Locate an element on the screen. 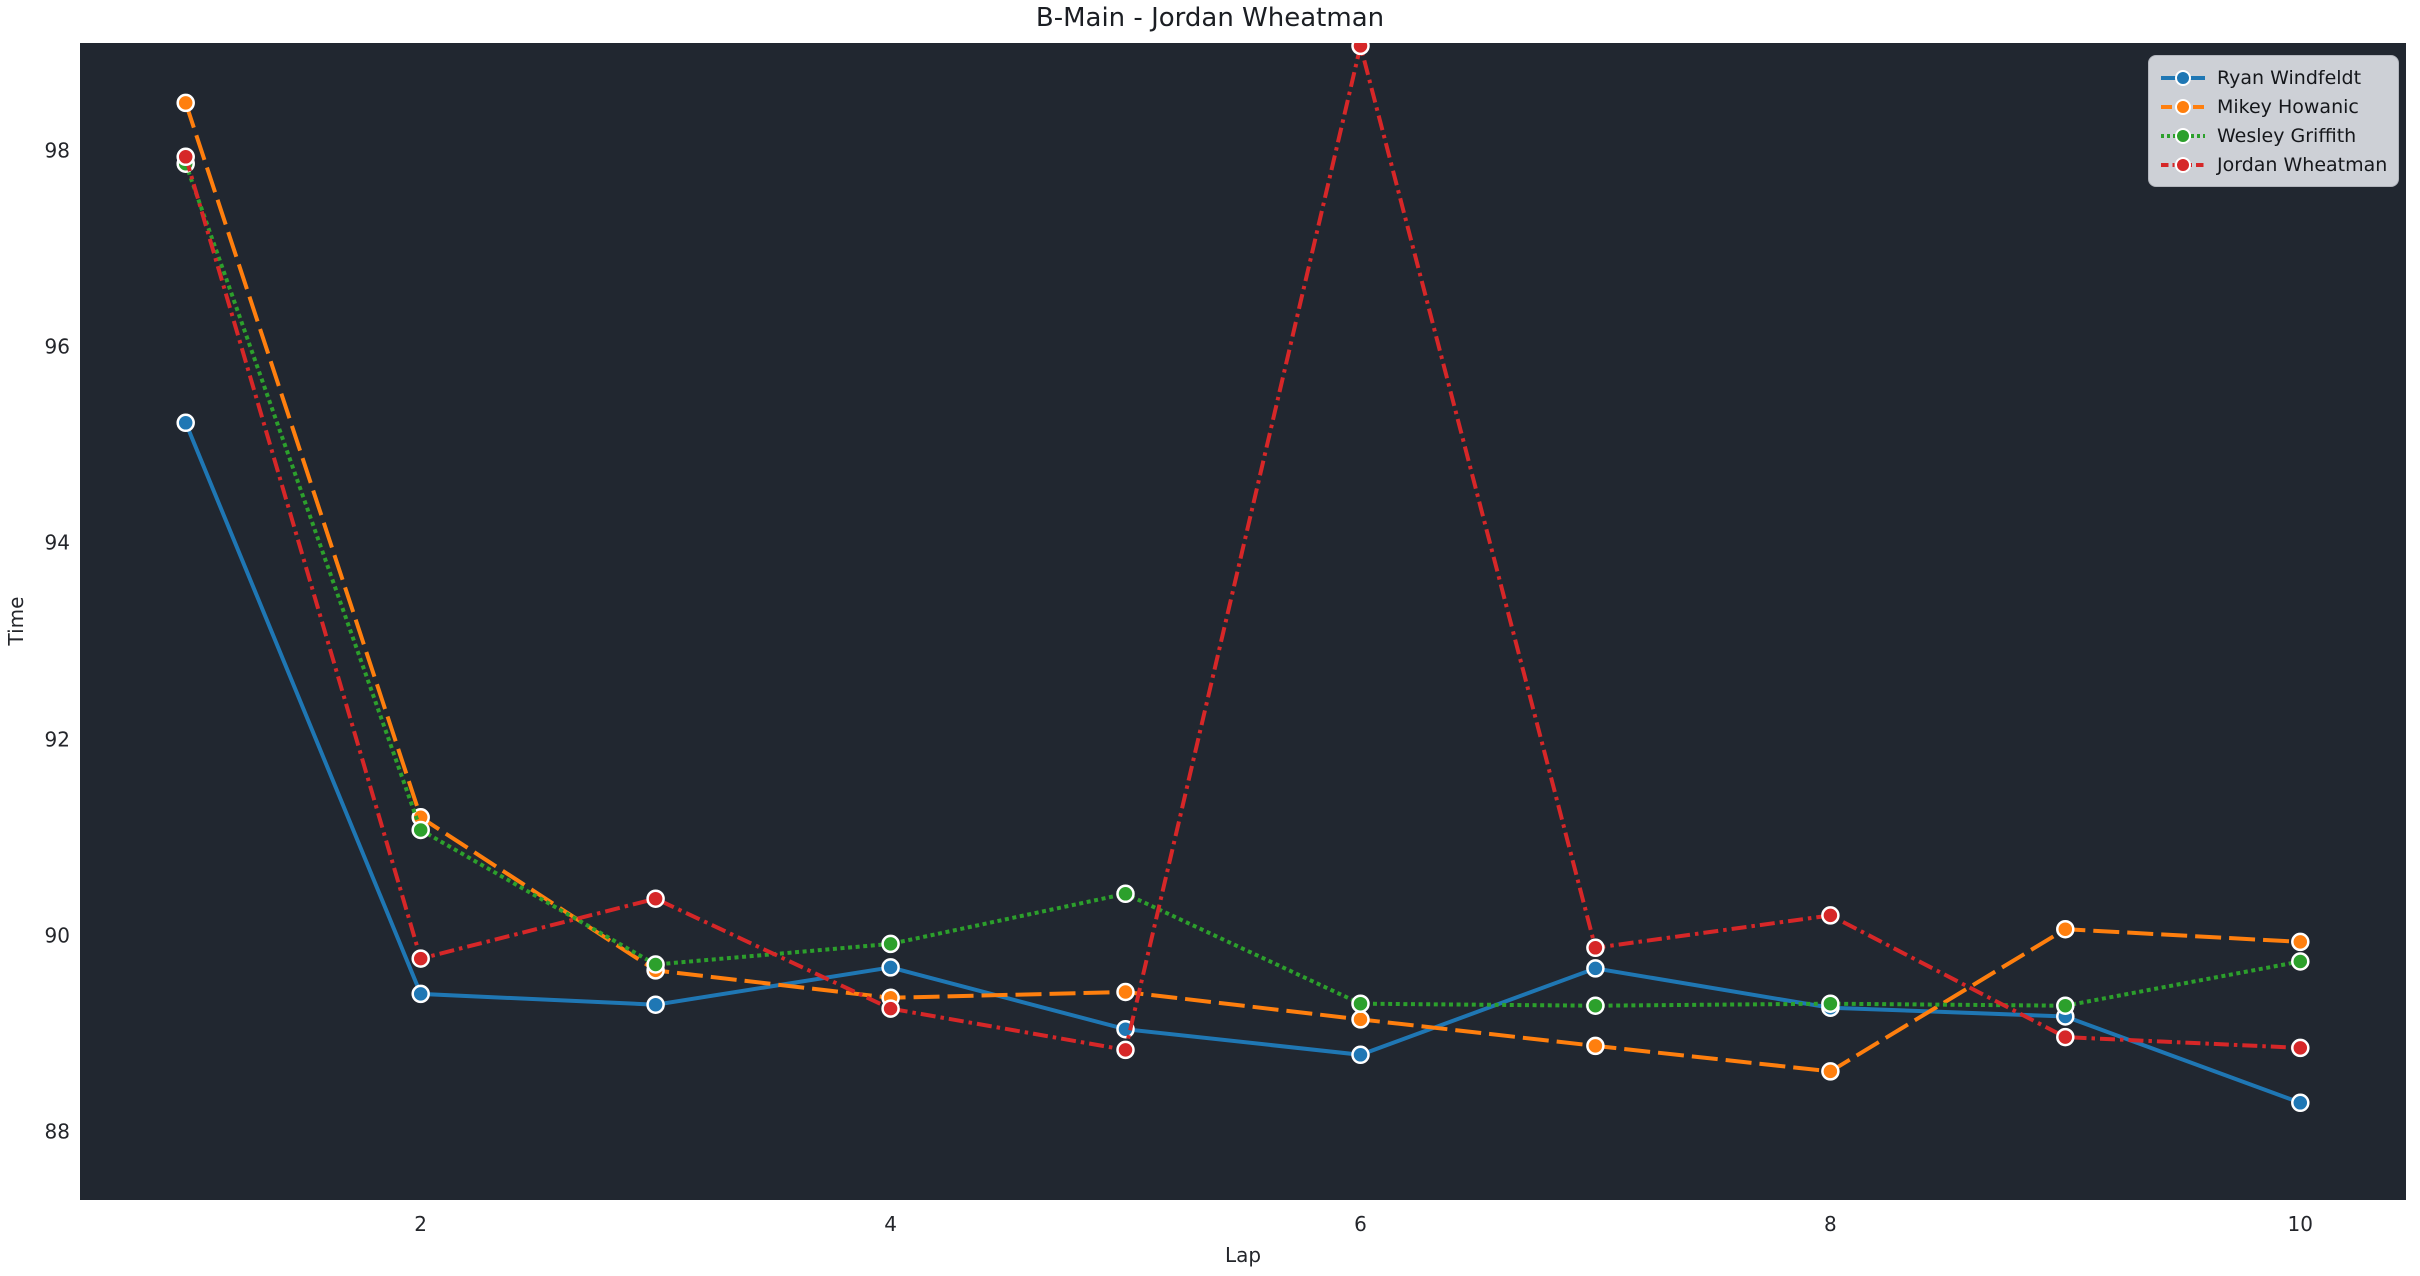 The image size is (2420, 1276). marker-wesley-griffith-lap9 is located at coordinates (2065, 1005).